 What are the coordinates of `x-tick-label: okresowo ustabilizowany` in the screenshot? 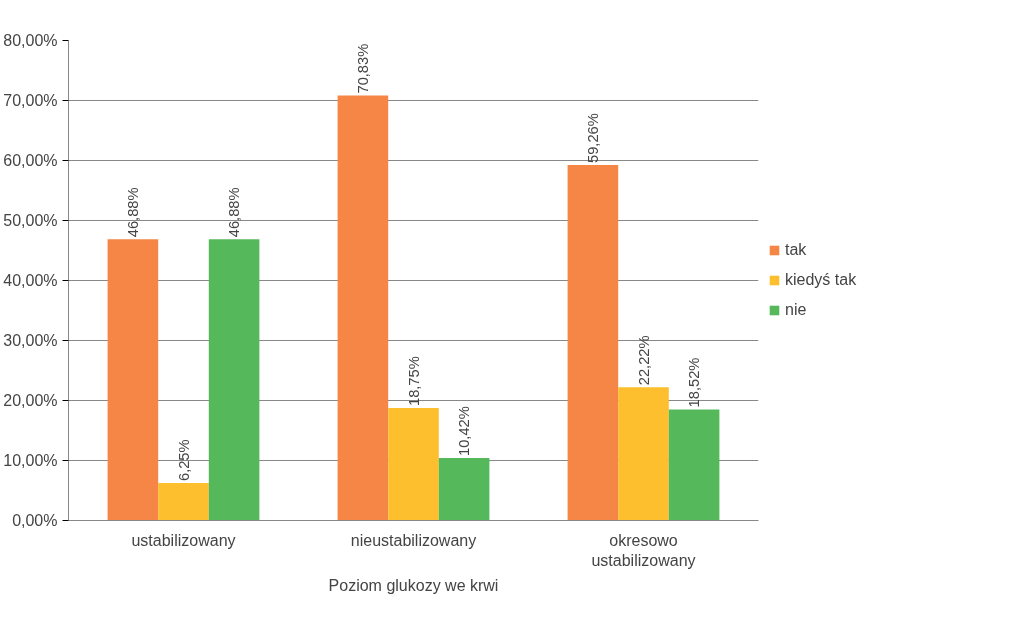 It's located at (643, 550).